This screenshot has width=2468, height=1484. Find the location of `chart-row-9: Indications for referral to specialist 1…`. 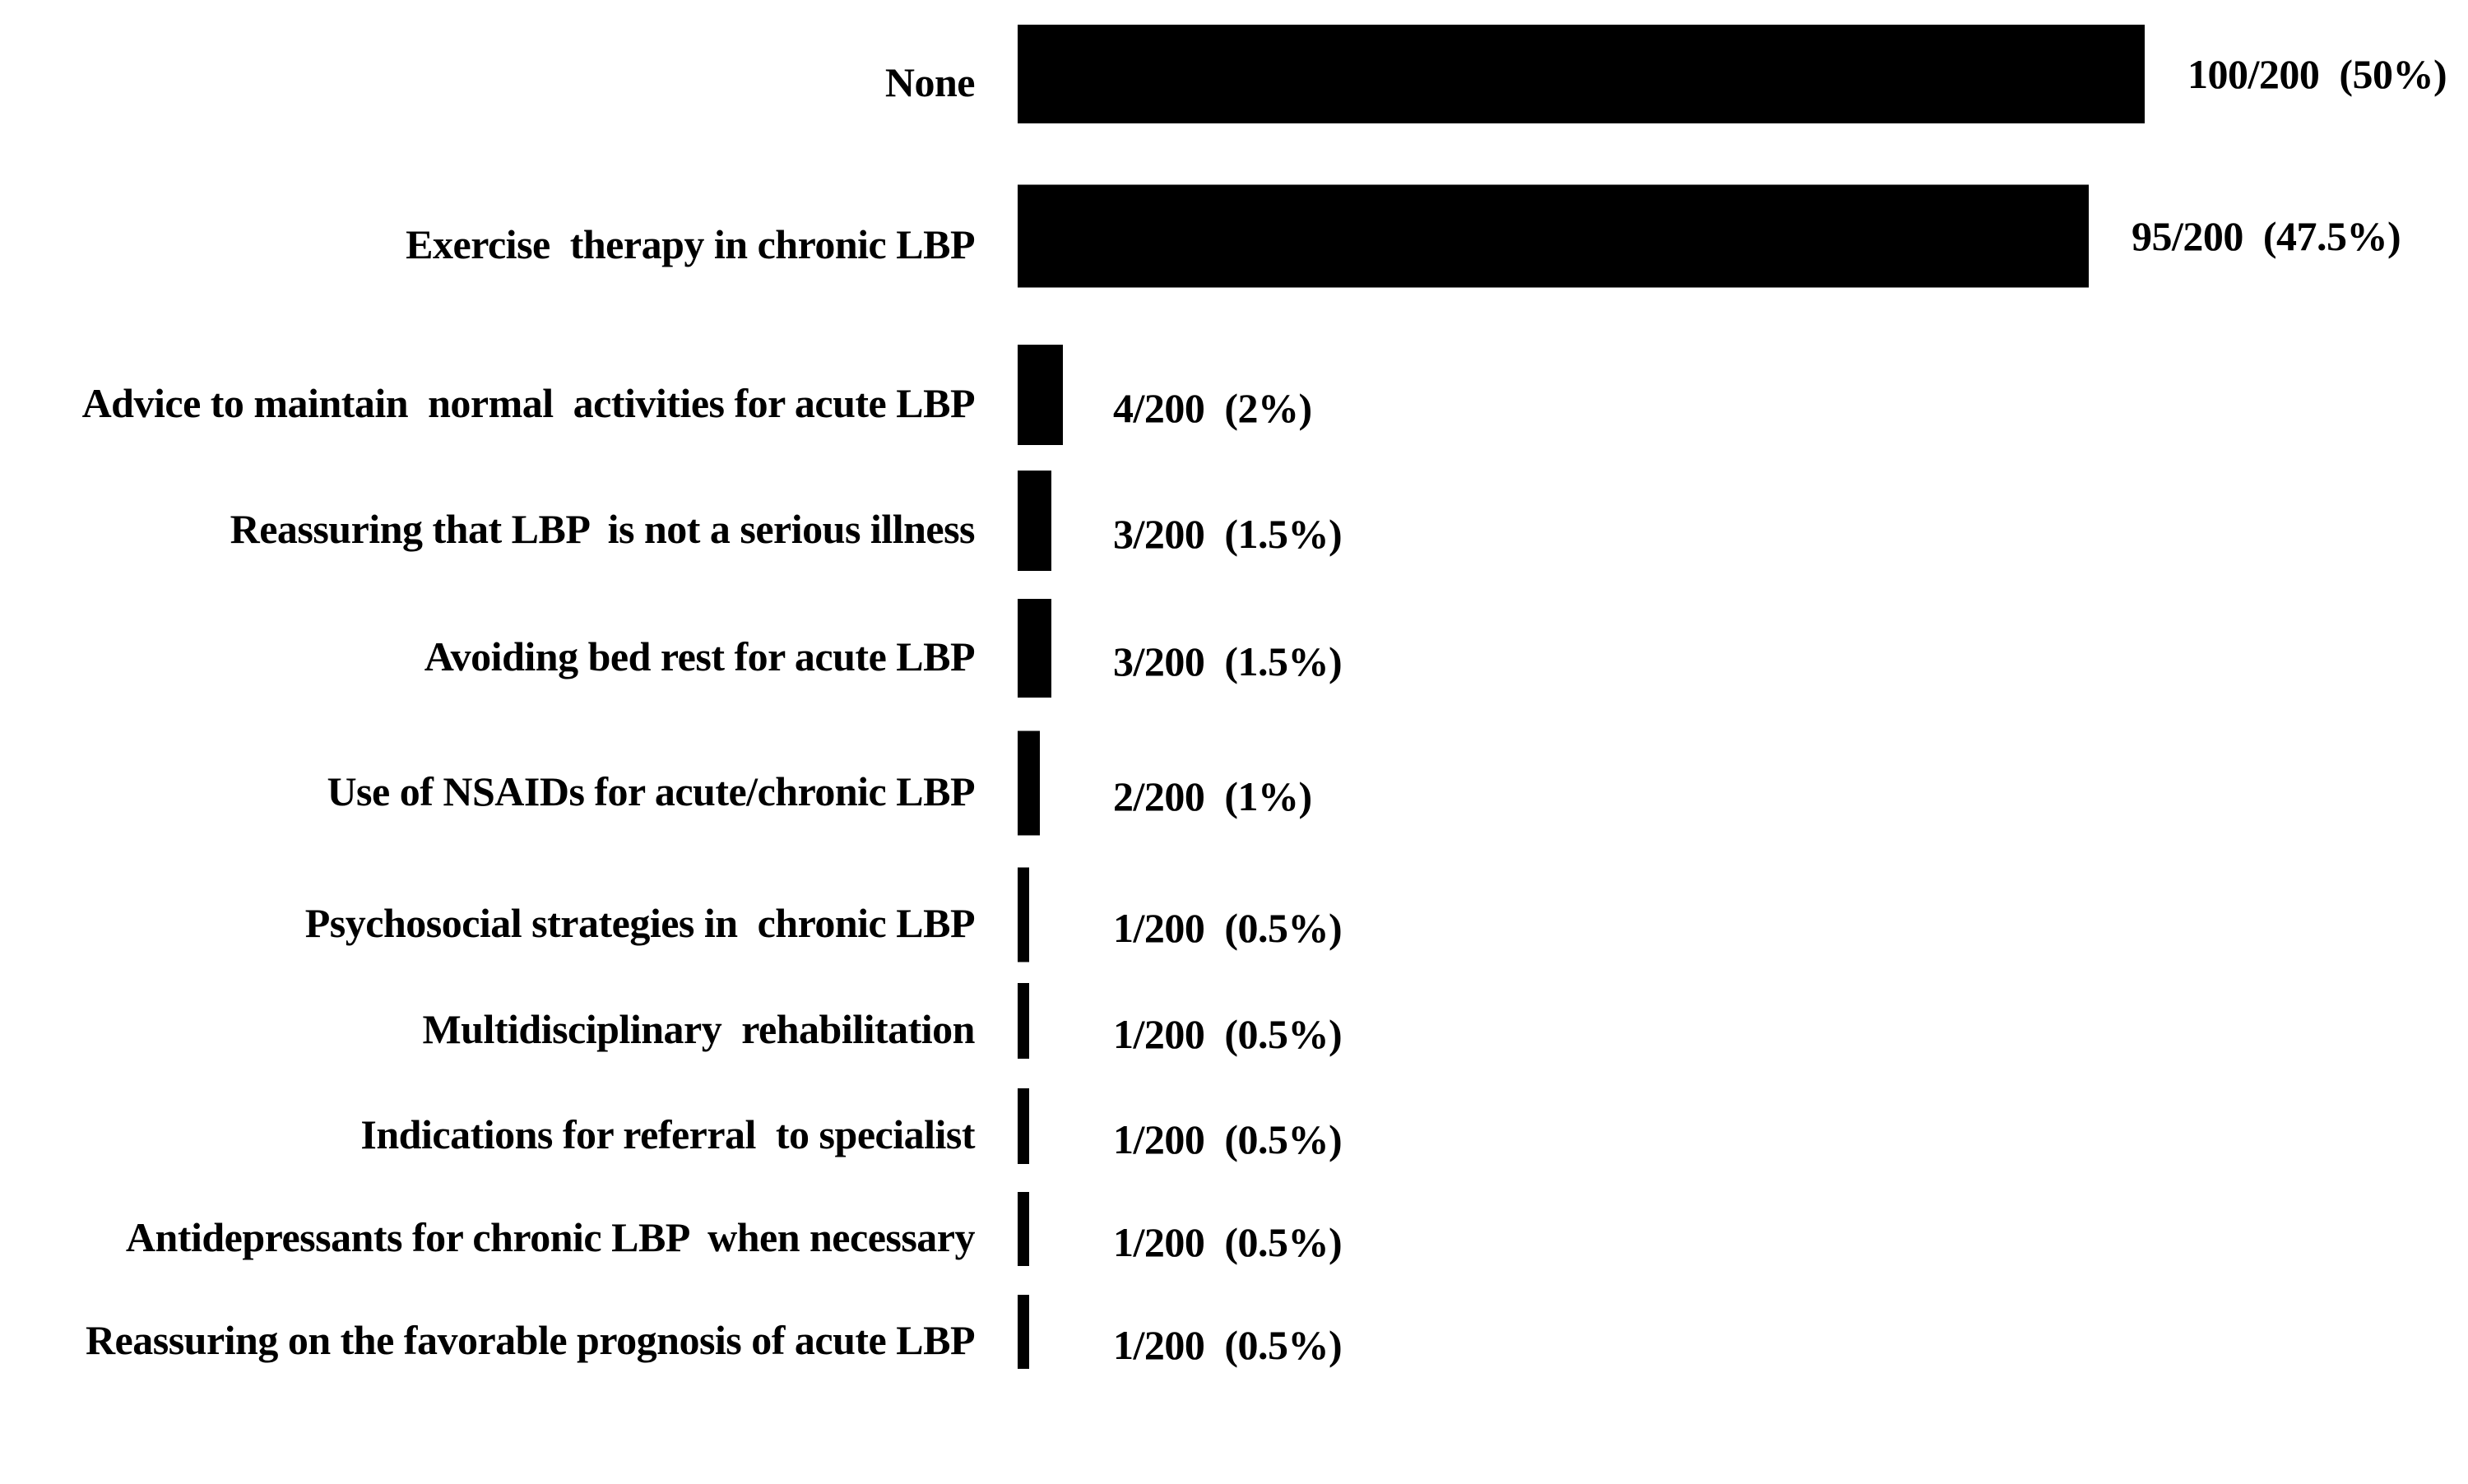

chart-row-9: Indications for referral to specialist 1… is located at coordinates (1234, 1126).